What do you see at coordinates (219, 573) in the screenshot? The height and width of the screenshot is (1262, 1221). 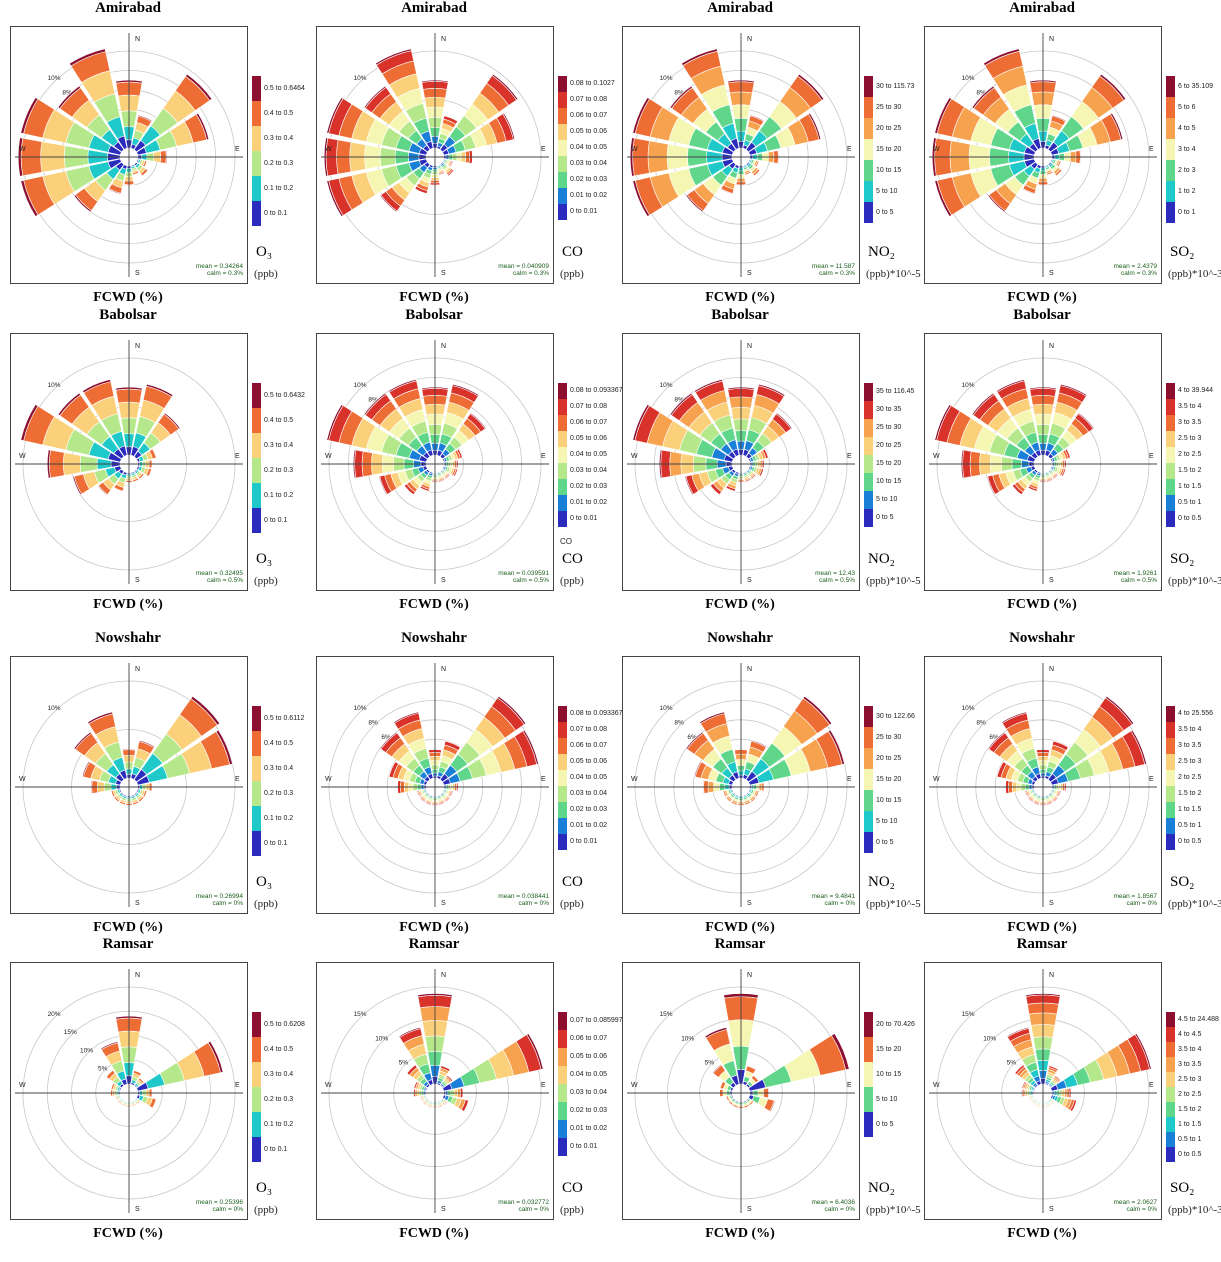 I see `mean-value: mean = 0.32495` at bounding box center [219, 573].